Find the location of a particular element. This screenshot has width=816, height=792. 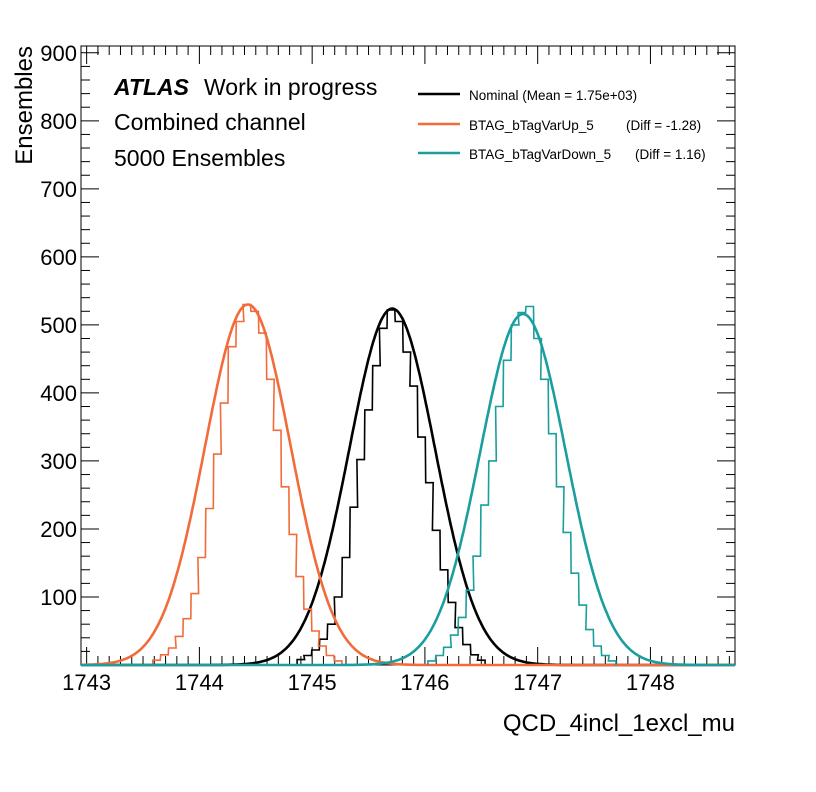

ensembles-label: 5000 Ensembles is located at coordinates (199, 158).